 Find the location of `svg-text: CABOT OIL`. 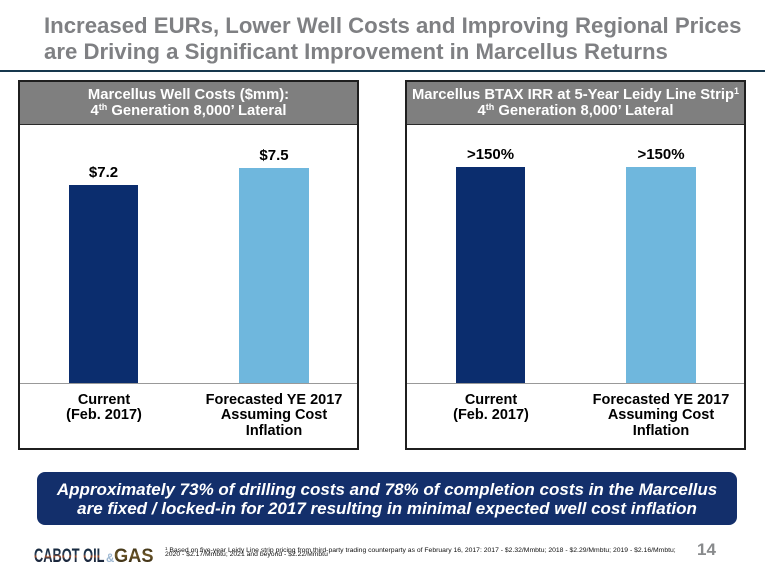

svg-text: CABOT OIL is located at coordinates (69, 555).